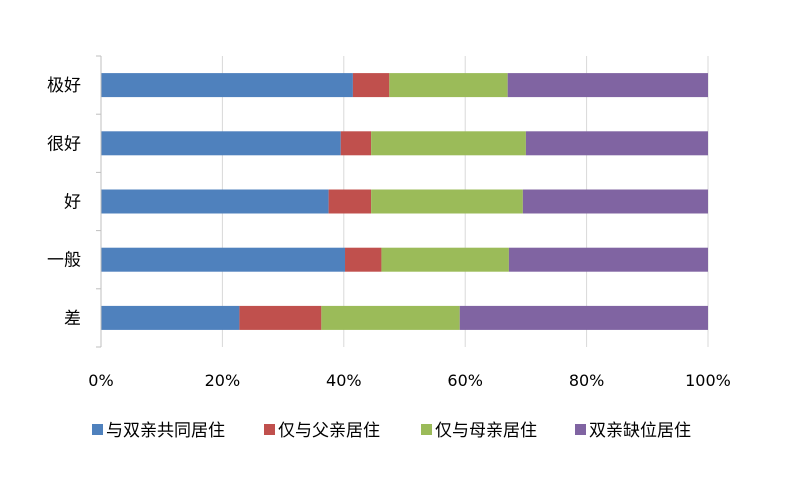 The height and width of the screenshot is (500, 800). Describe the element at coordinates (608, 259) in the screenshot. I see `bar-segment-4-一般` at that location.